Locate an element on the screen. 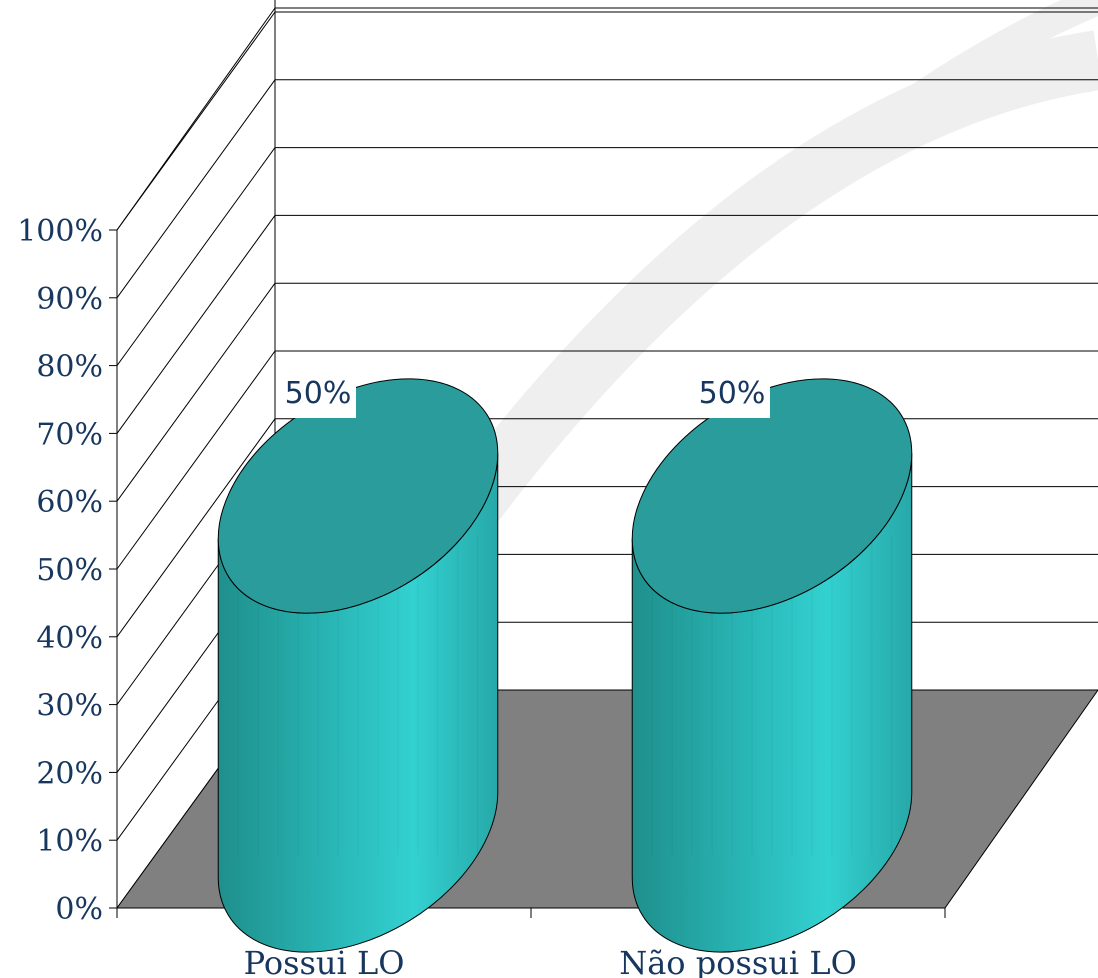 The width and height of the screenshot is (1098, 978). y-tick-label: 10% is located at coordinates (69, 841).